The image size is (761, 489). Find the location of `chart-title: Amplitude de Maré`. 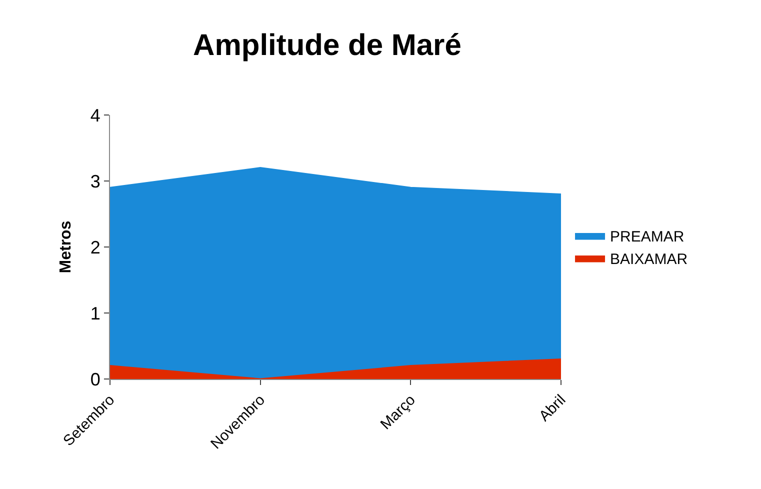

chart-title: Amplitude de Maré is located at coordinates (327, 45).